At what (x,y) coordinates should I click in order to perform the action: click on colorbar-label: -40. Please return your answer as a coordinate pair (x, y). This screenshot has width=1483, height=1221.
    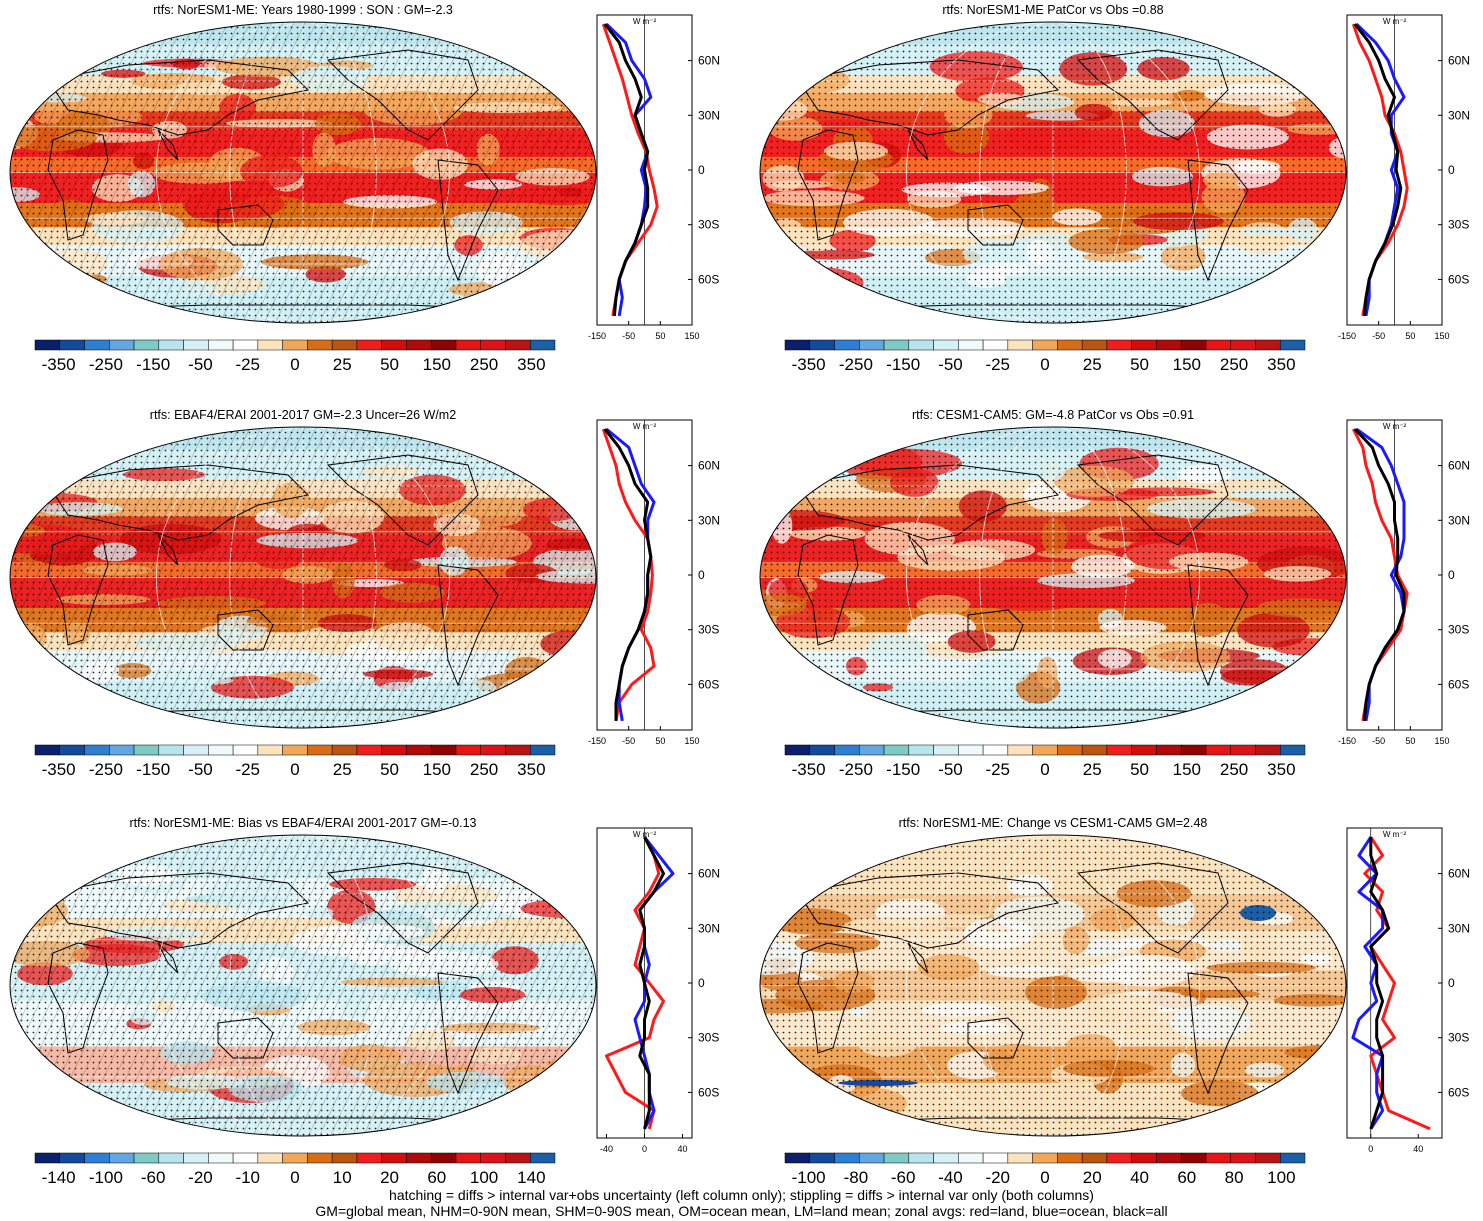
    Looking at the image, I should click on (950, 1177).